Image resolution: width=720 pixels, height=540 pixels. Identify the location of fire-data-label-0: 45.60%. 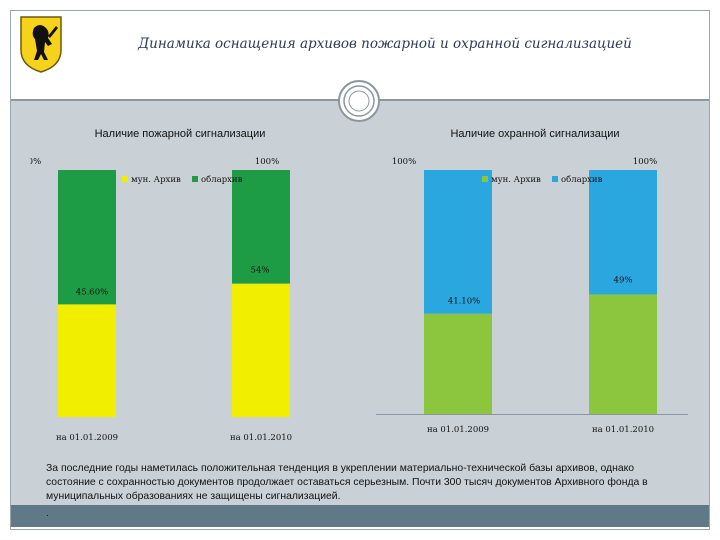
(92, 292).